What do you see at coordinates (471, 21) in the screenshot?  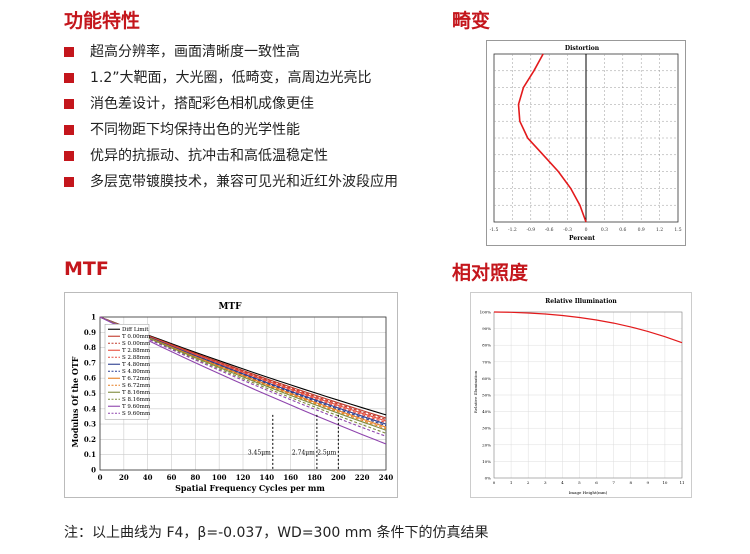 I see `distortion-heading: 畸变` at bounding box center [471, 21].